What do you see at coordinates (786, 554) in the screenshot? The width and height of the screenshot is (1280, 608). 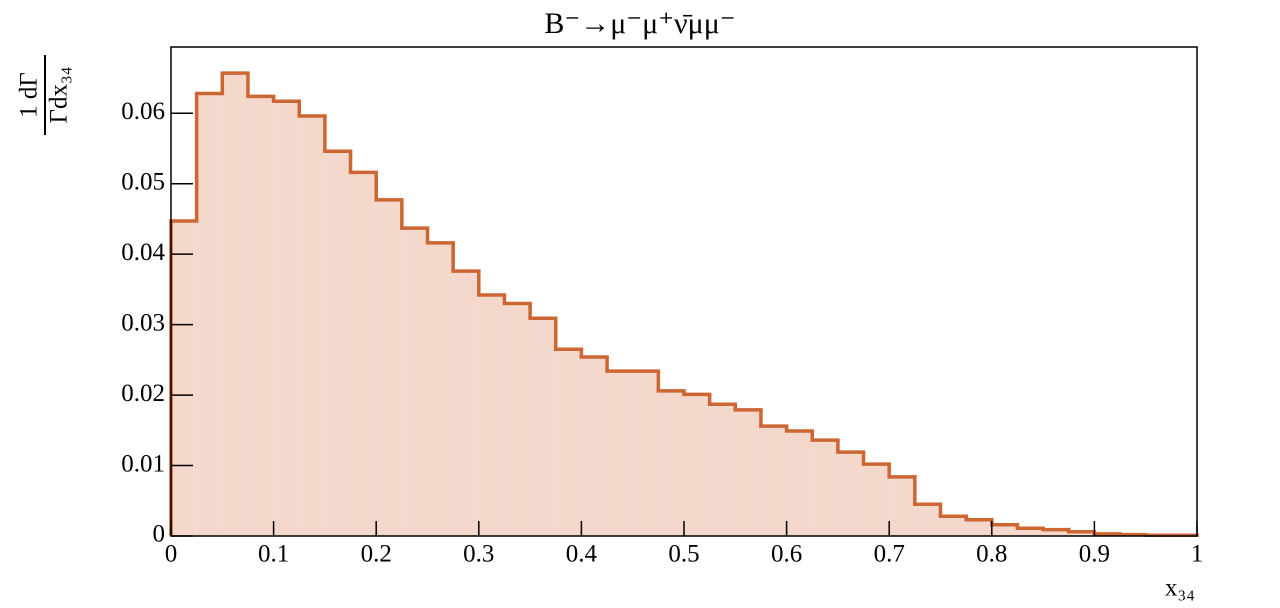 I see `x-tick-label: 0.6` at bounding box center [786, 554].